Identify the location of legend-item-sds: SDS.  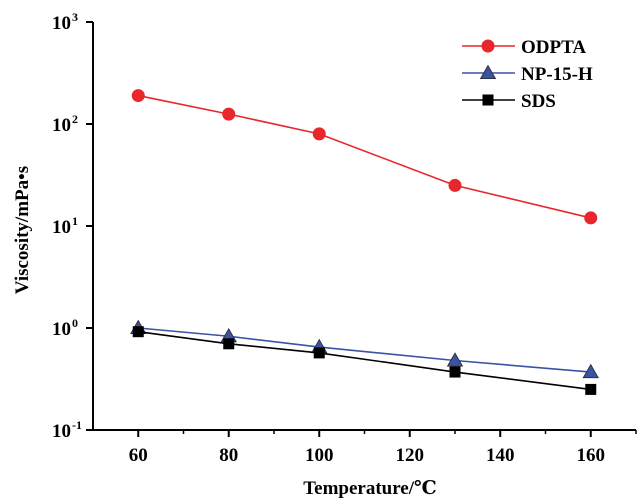
(509, 101).